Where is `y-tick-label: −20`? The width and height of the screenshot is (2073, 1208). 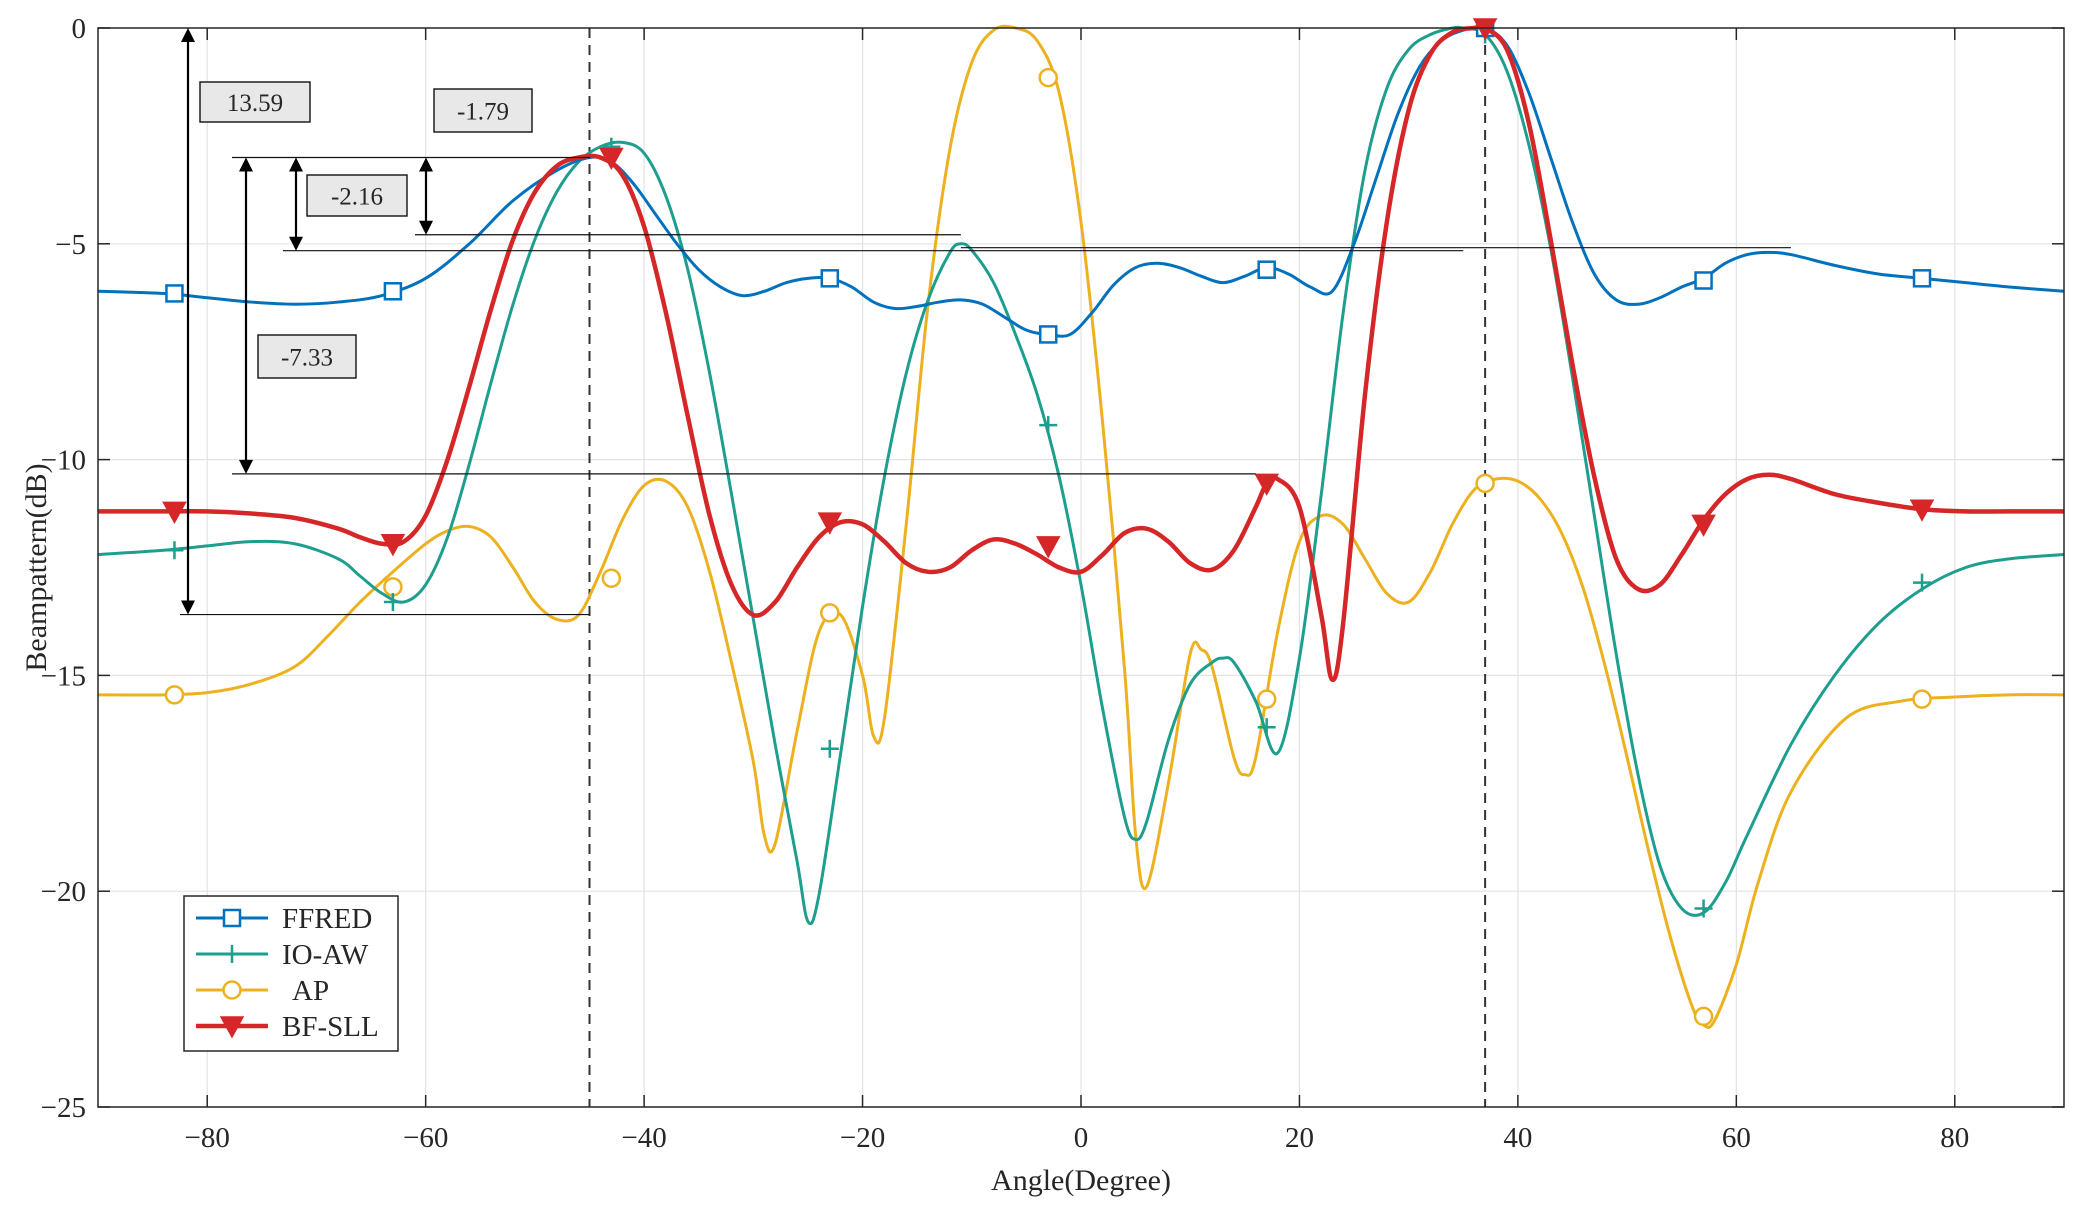 y-tick-label: −20 is located at coordinates (63, 892).